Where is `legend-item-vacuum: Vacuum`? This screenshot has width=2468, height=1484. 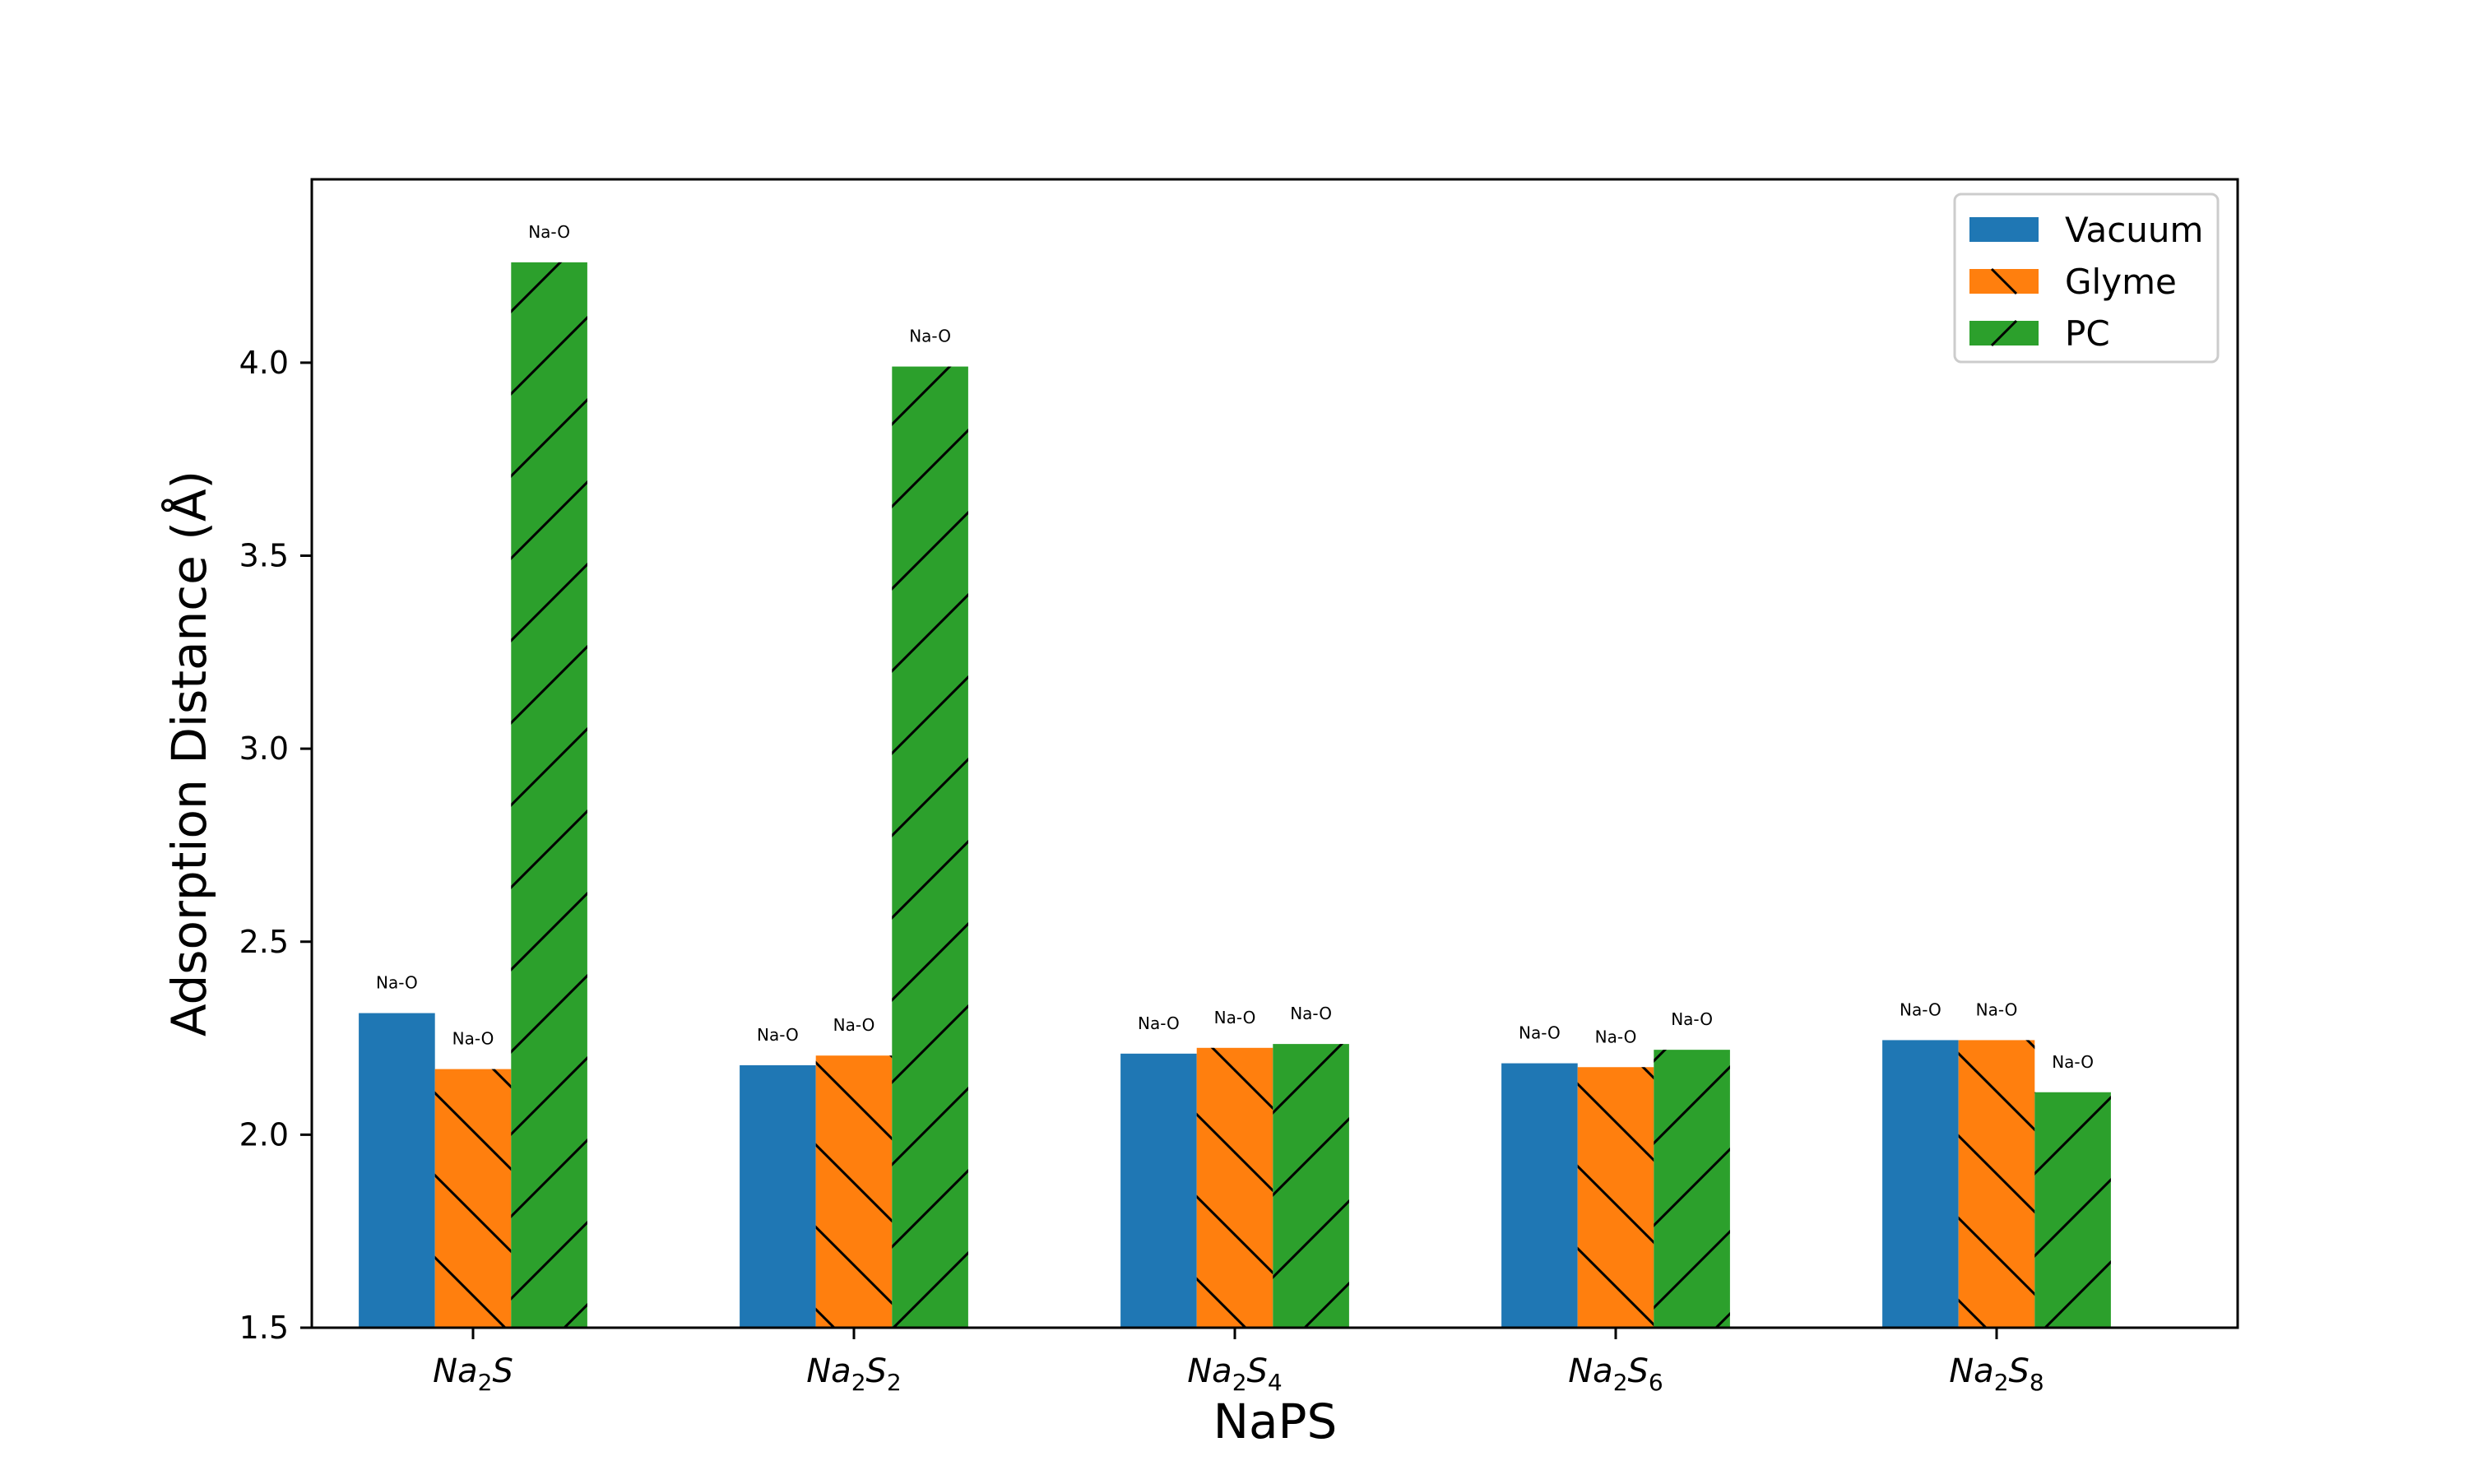 legend-item-vacuum: Vacuum is located at coordinates (2086, 230).